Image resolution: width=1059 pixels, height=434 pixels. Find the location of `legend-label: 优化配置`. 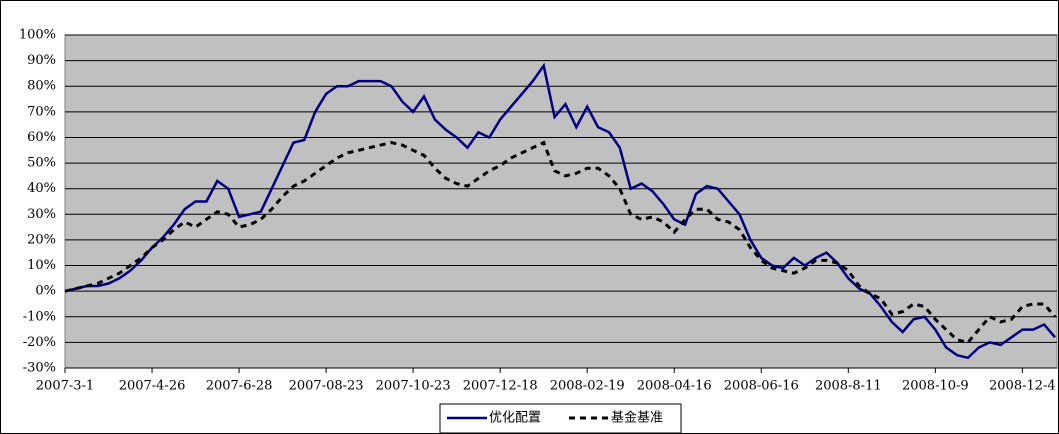

legend-label: 优化配置 is located at coordinates (515, 418).